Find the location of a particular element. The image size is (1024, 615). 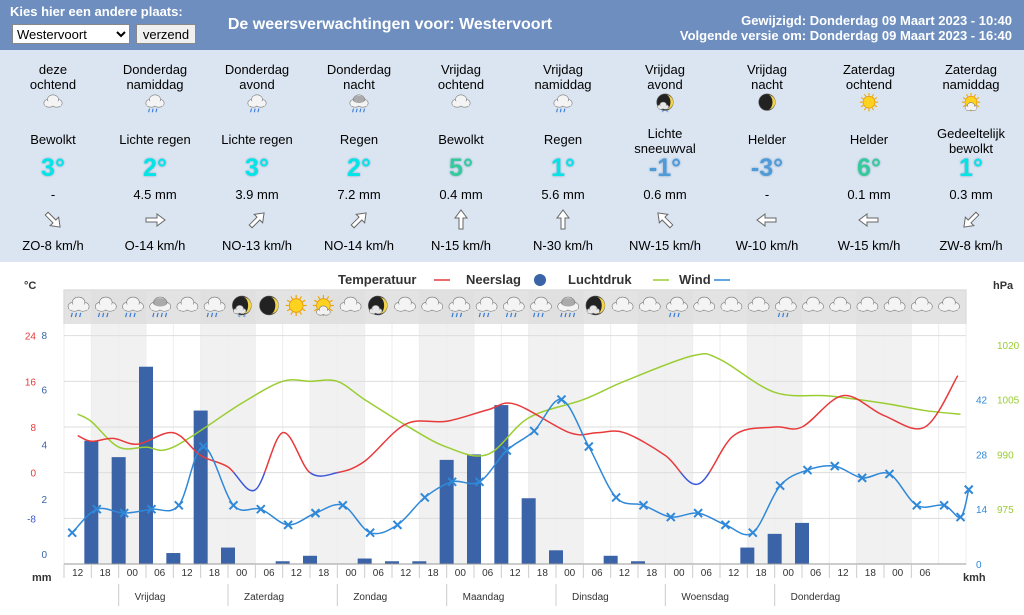

forecast-column: deze ochtend Bewolkt 3° - ZO-8 km/h is located at coordinates (53, 156).